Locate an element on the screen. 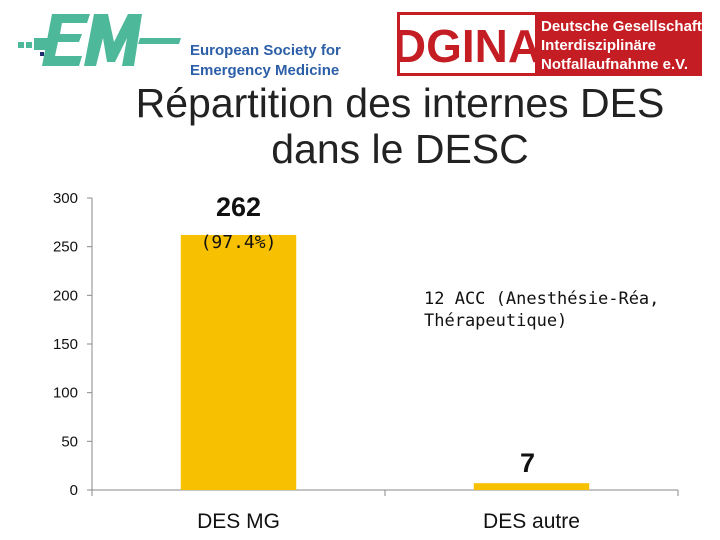  x-category-label: DES autre is located at coordinates (531, 521).